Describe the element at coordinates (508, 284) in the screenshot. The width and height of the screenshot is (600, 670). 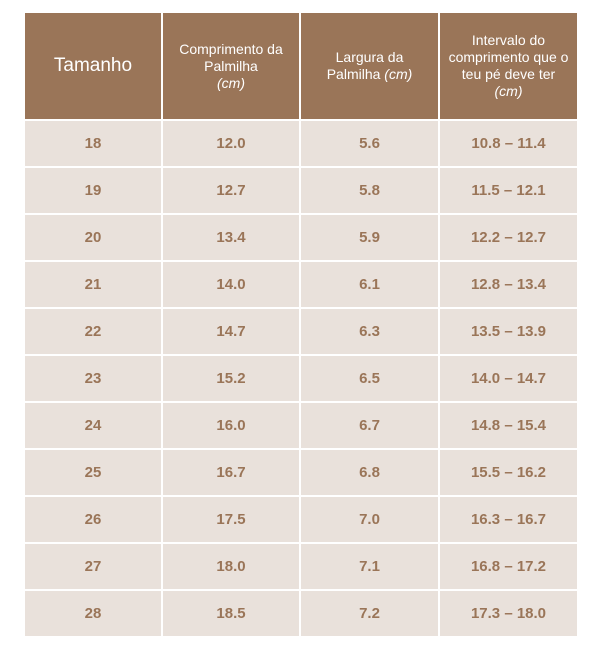
I see `cell-range: 12.8 – 13.4` at that location.